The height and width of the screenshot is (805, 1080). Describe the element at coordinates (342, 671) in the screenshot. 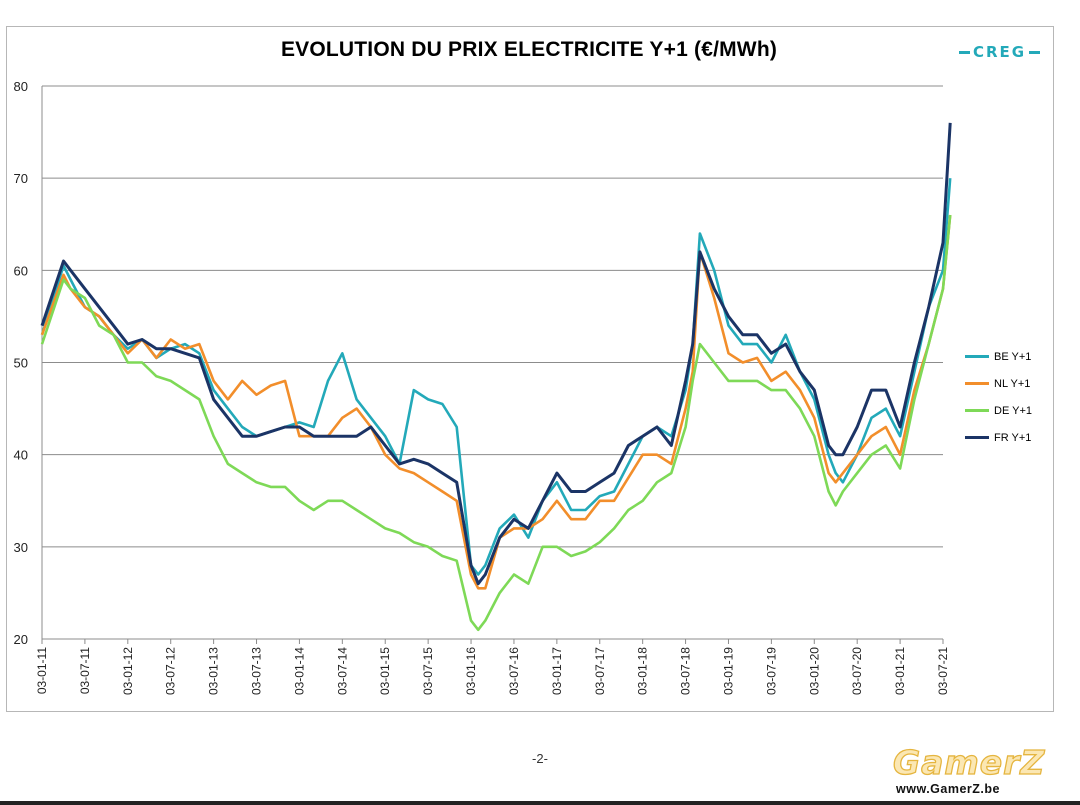

I see `x-tick-label: 03-07-14` at that location.